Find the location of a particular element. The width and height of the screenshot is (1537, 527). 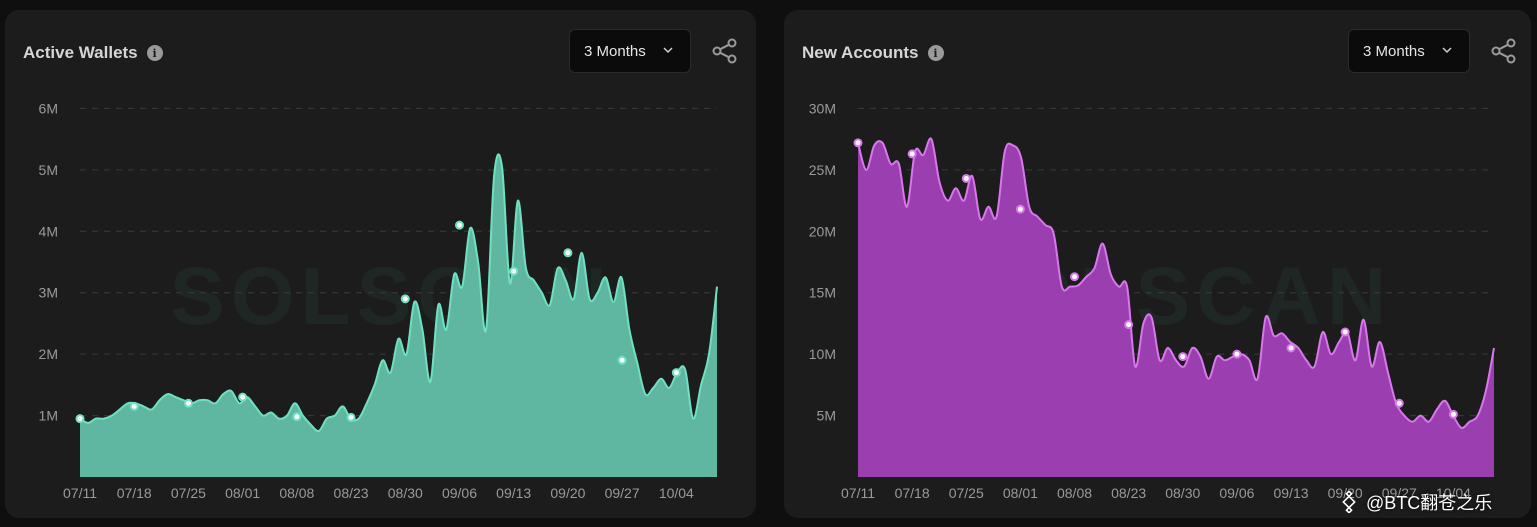

active-wallets-title: Active Wallets is located at coordinates (80, 52).